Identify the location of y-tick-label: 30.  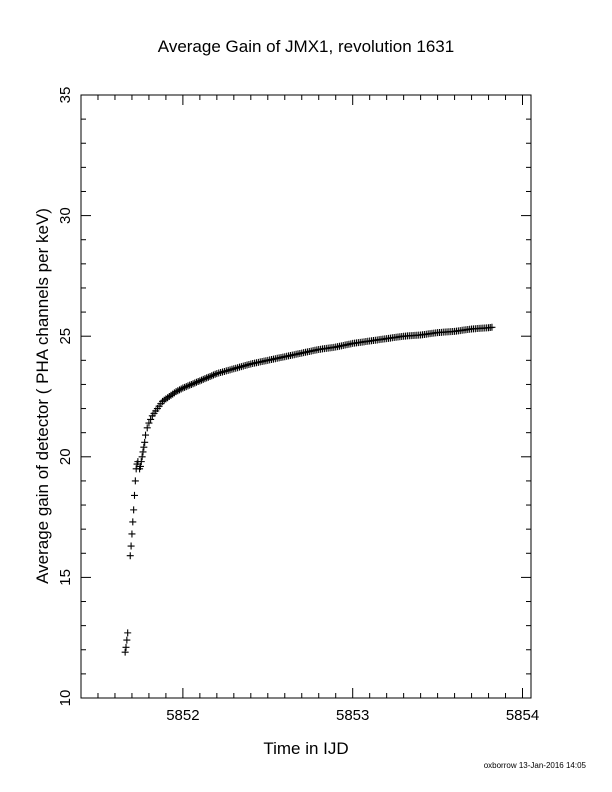
(65, 215).